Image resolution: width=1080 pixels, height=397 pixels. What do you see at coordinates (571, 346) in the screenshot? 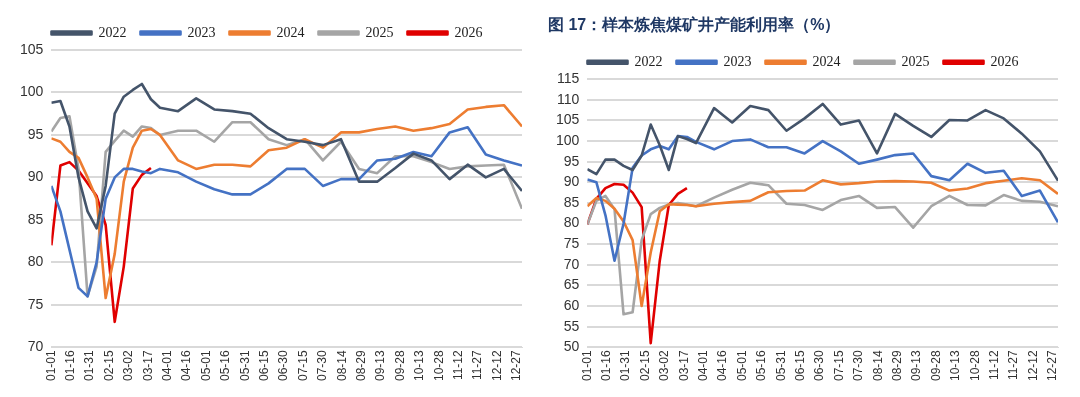
I see `y-tick-label: 50` at bounding box center [571, 346].